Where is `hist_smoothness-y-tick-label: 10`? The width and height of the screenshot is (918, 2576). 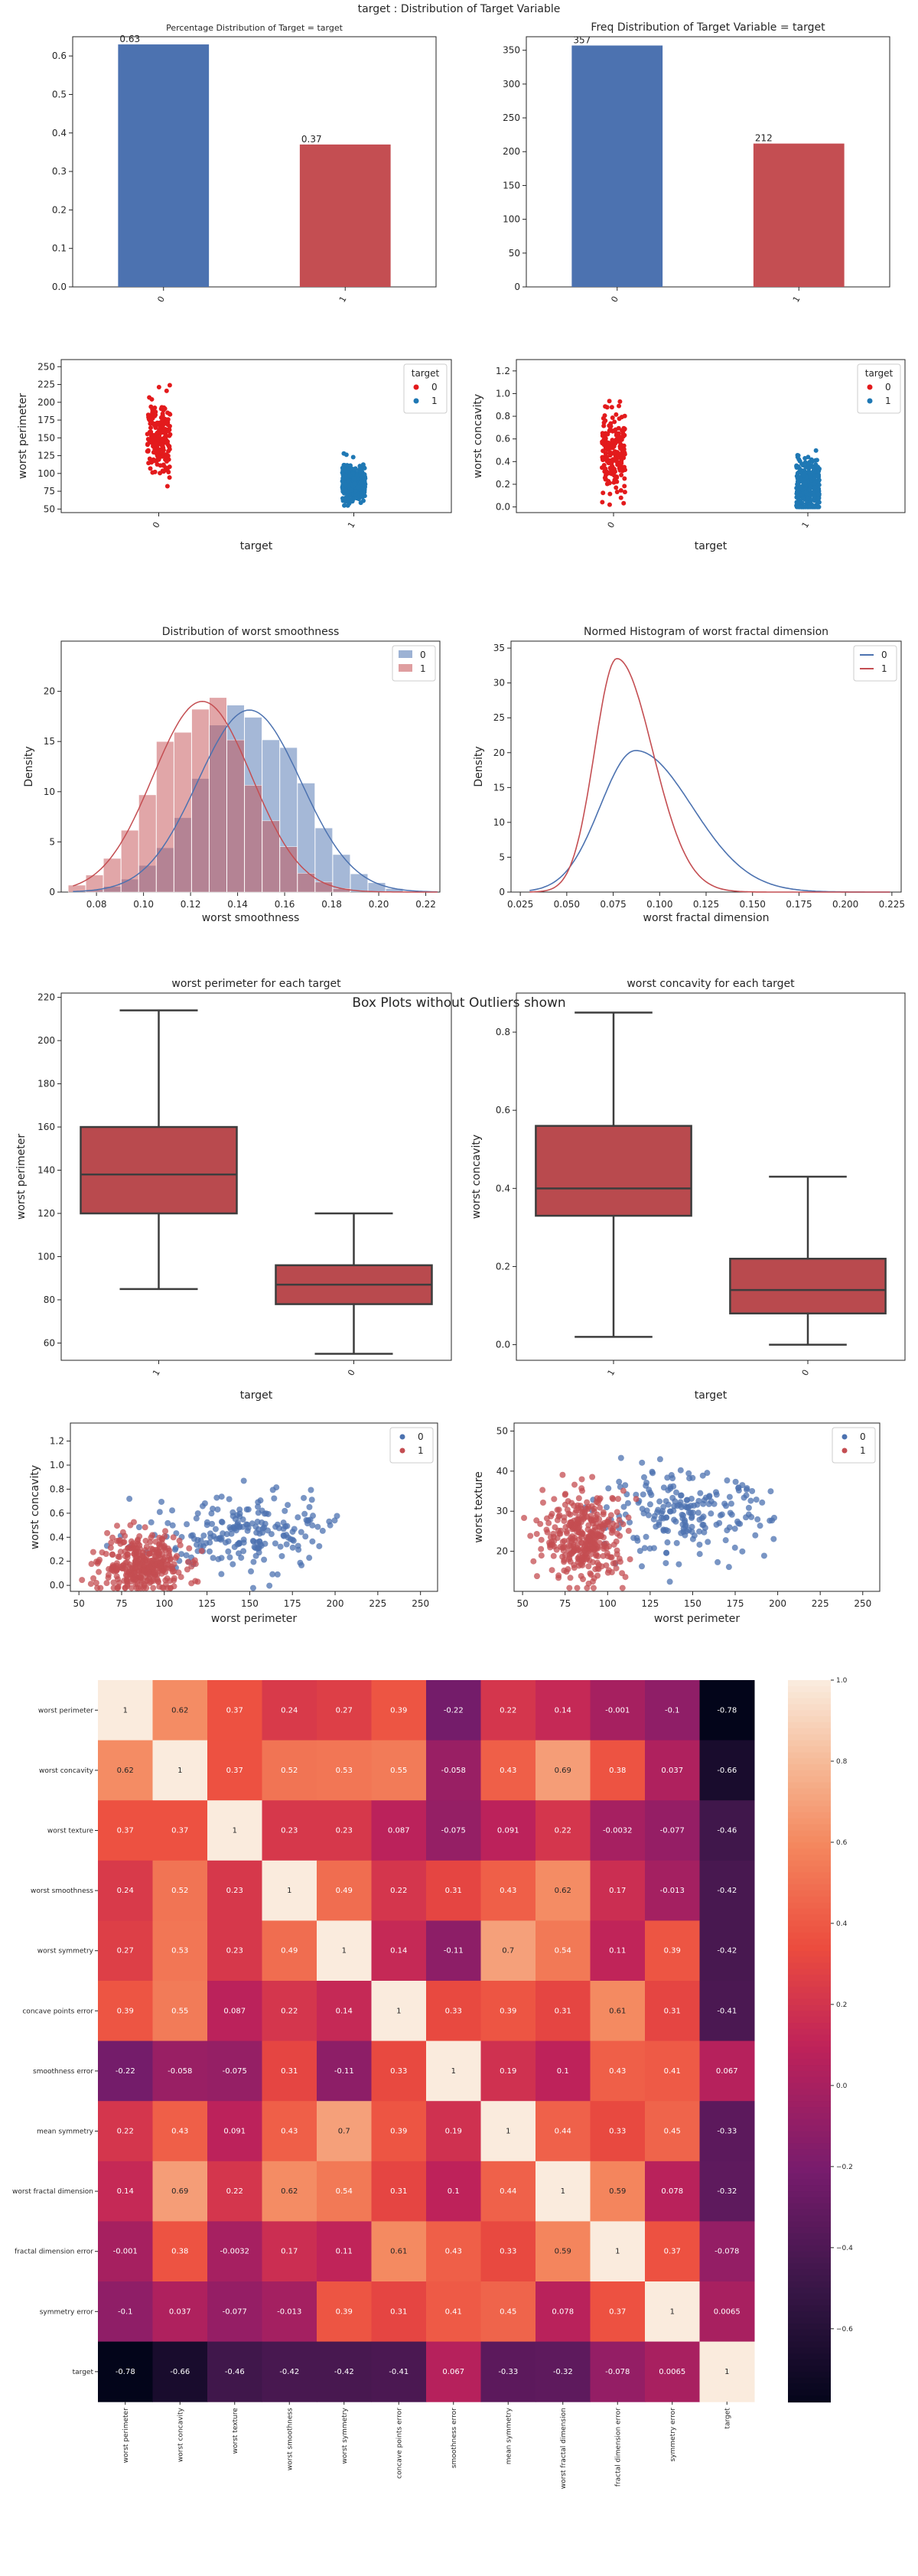
hist_smoothness-y-tick-label: 10 is located at coordinates (49, 792).